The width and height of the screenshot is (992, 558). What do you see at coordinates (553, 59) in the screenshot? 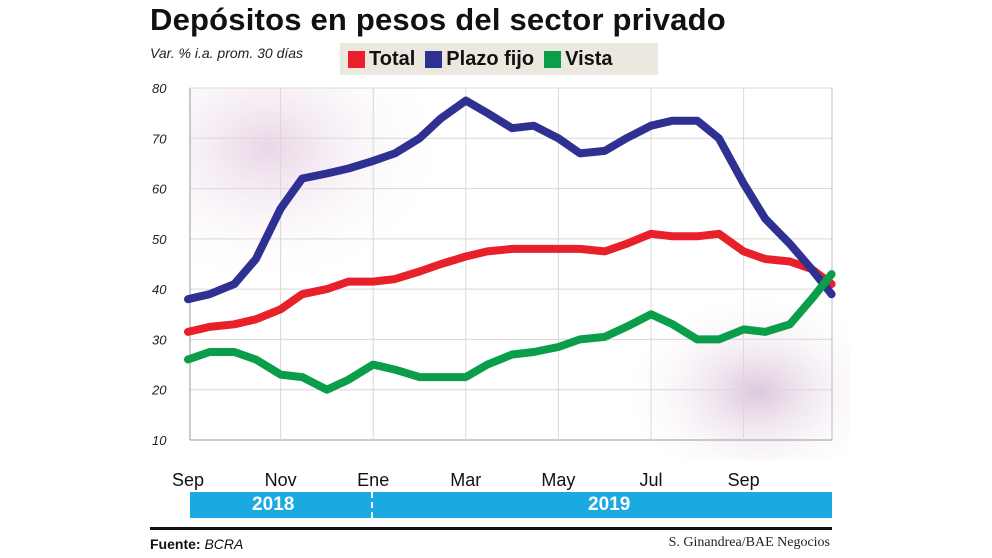
I see `legend-swatch-vista` at bounding box center [553, 59].